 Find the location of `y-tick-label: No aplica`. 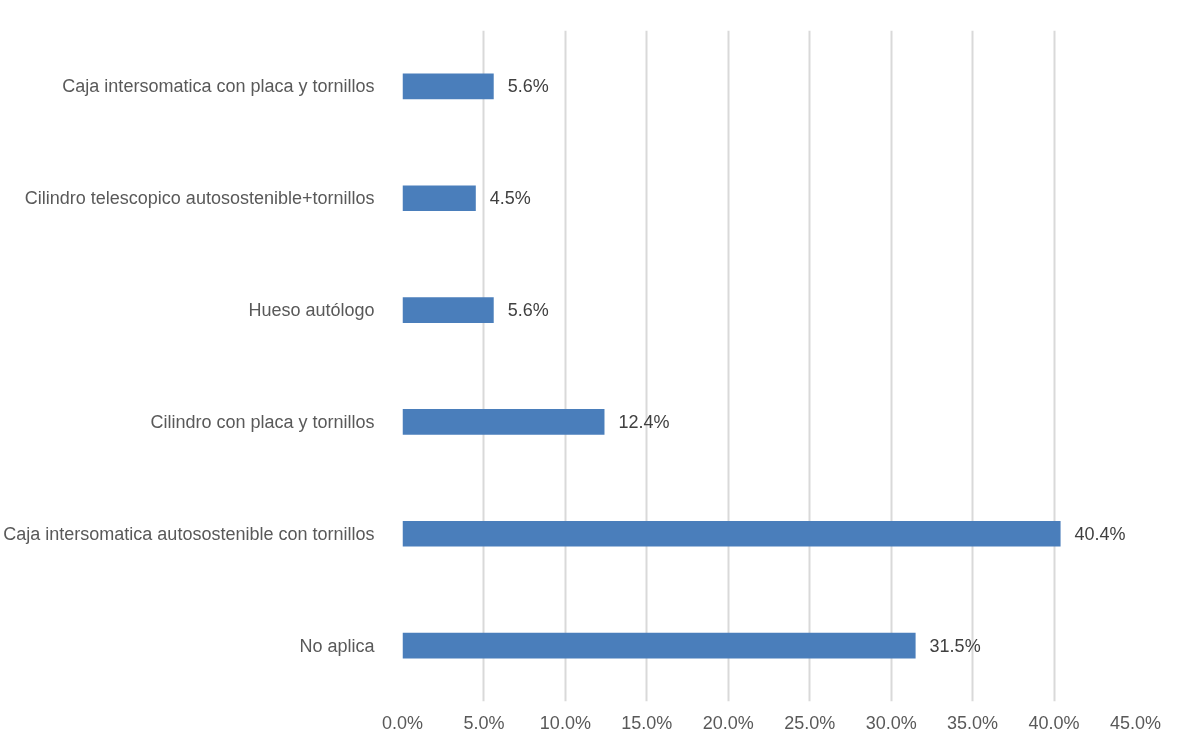

y-tick-label: No aplica is located at coordinates (337, 645).